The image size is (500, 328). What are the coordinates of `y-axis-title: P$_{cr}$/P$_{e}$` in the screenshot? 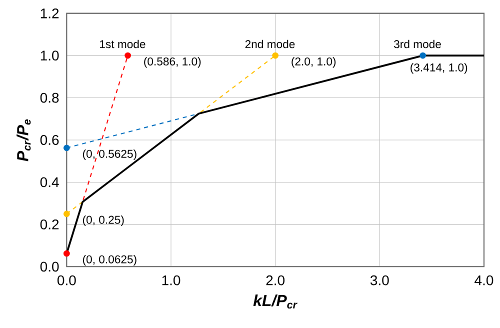 It's located at (23, 140).